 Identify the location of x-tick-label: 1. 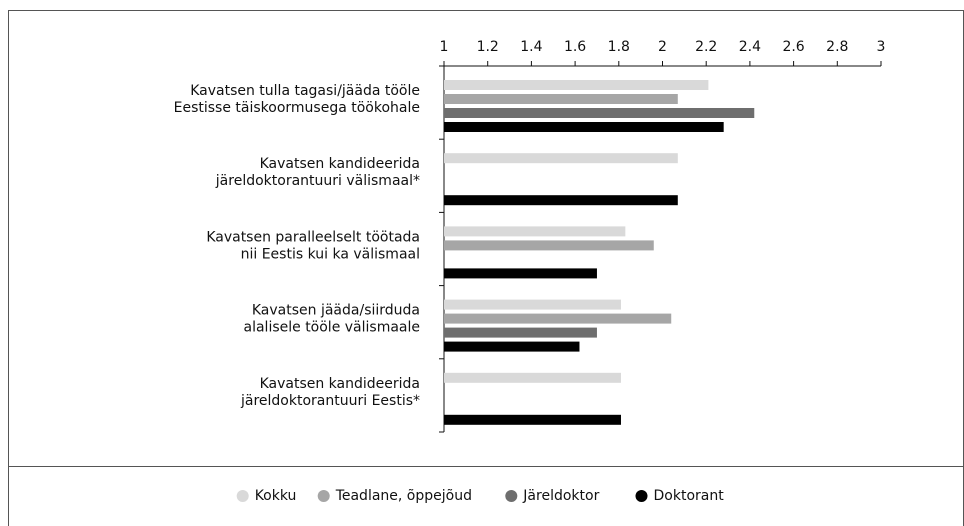
(444, 47).